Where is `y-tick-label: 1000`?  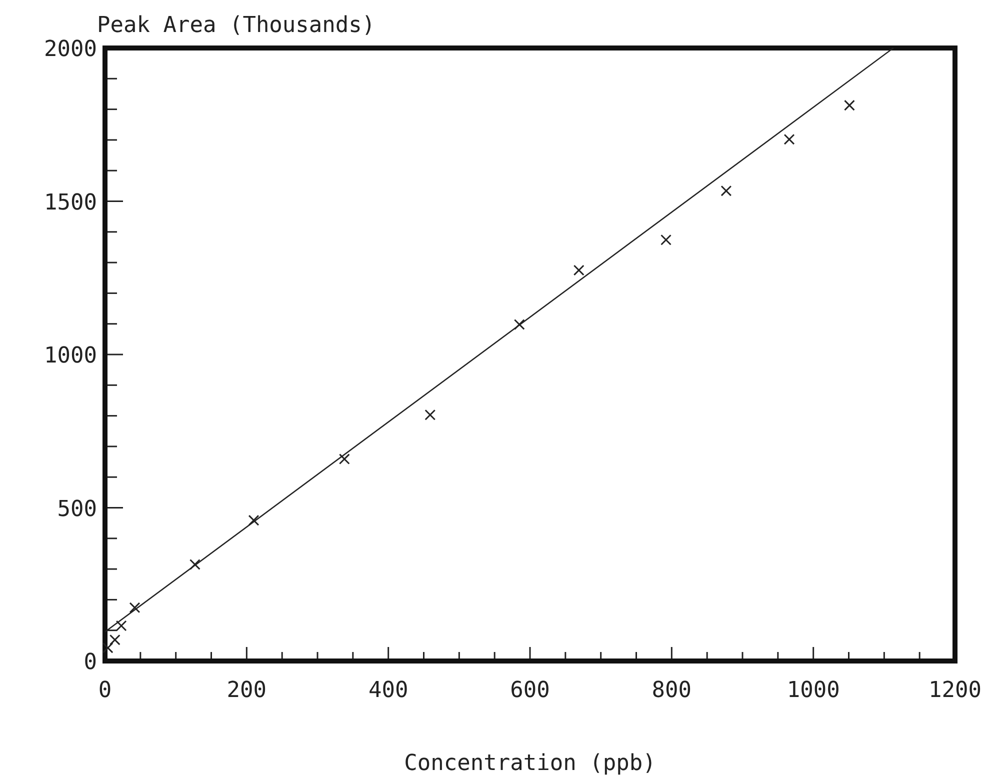 y-tick-label: 1000 is located at coordinates (70, 356).